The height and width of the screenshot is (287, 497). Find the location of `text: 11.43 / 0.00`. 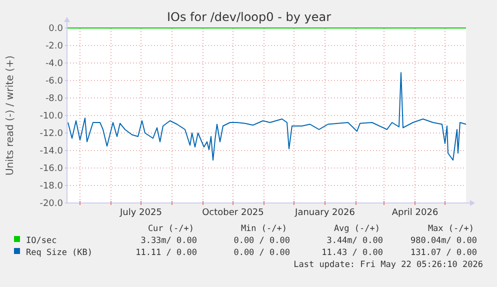

text: 11.43 / 0.00 is located at coordinates (352, 253).